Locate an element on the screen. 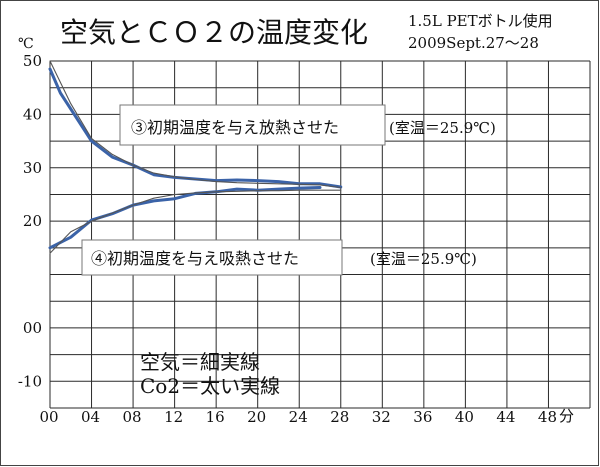  x-tick-label: 04 is located at coordinates (90, 417).